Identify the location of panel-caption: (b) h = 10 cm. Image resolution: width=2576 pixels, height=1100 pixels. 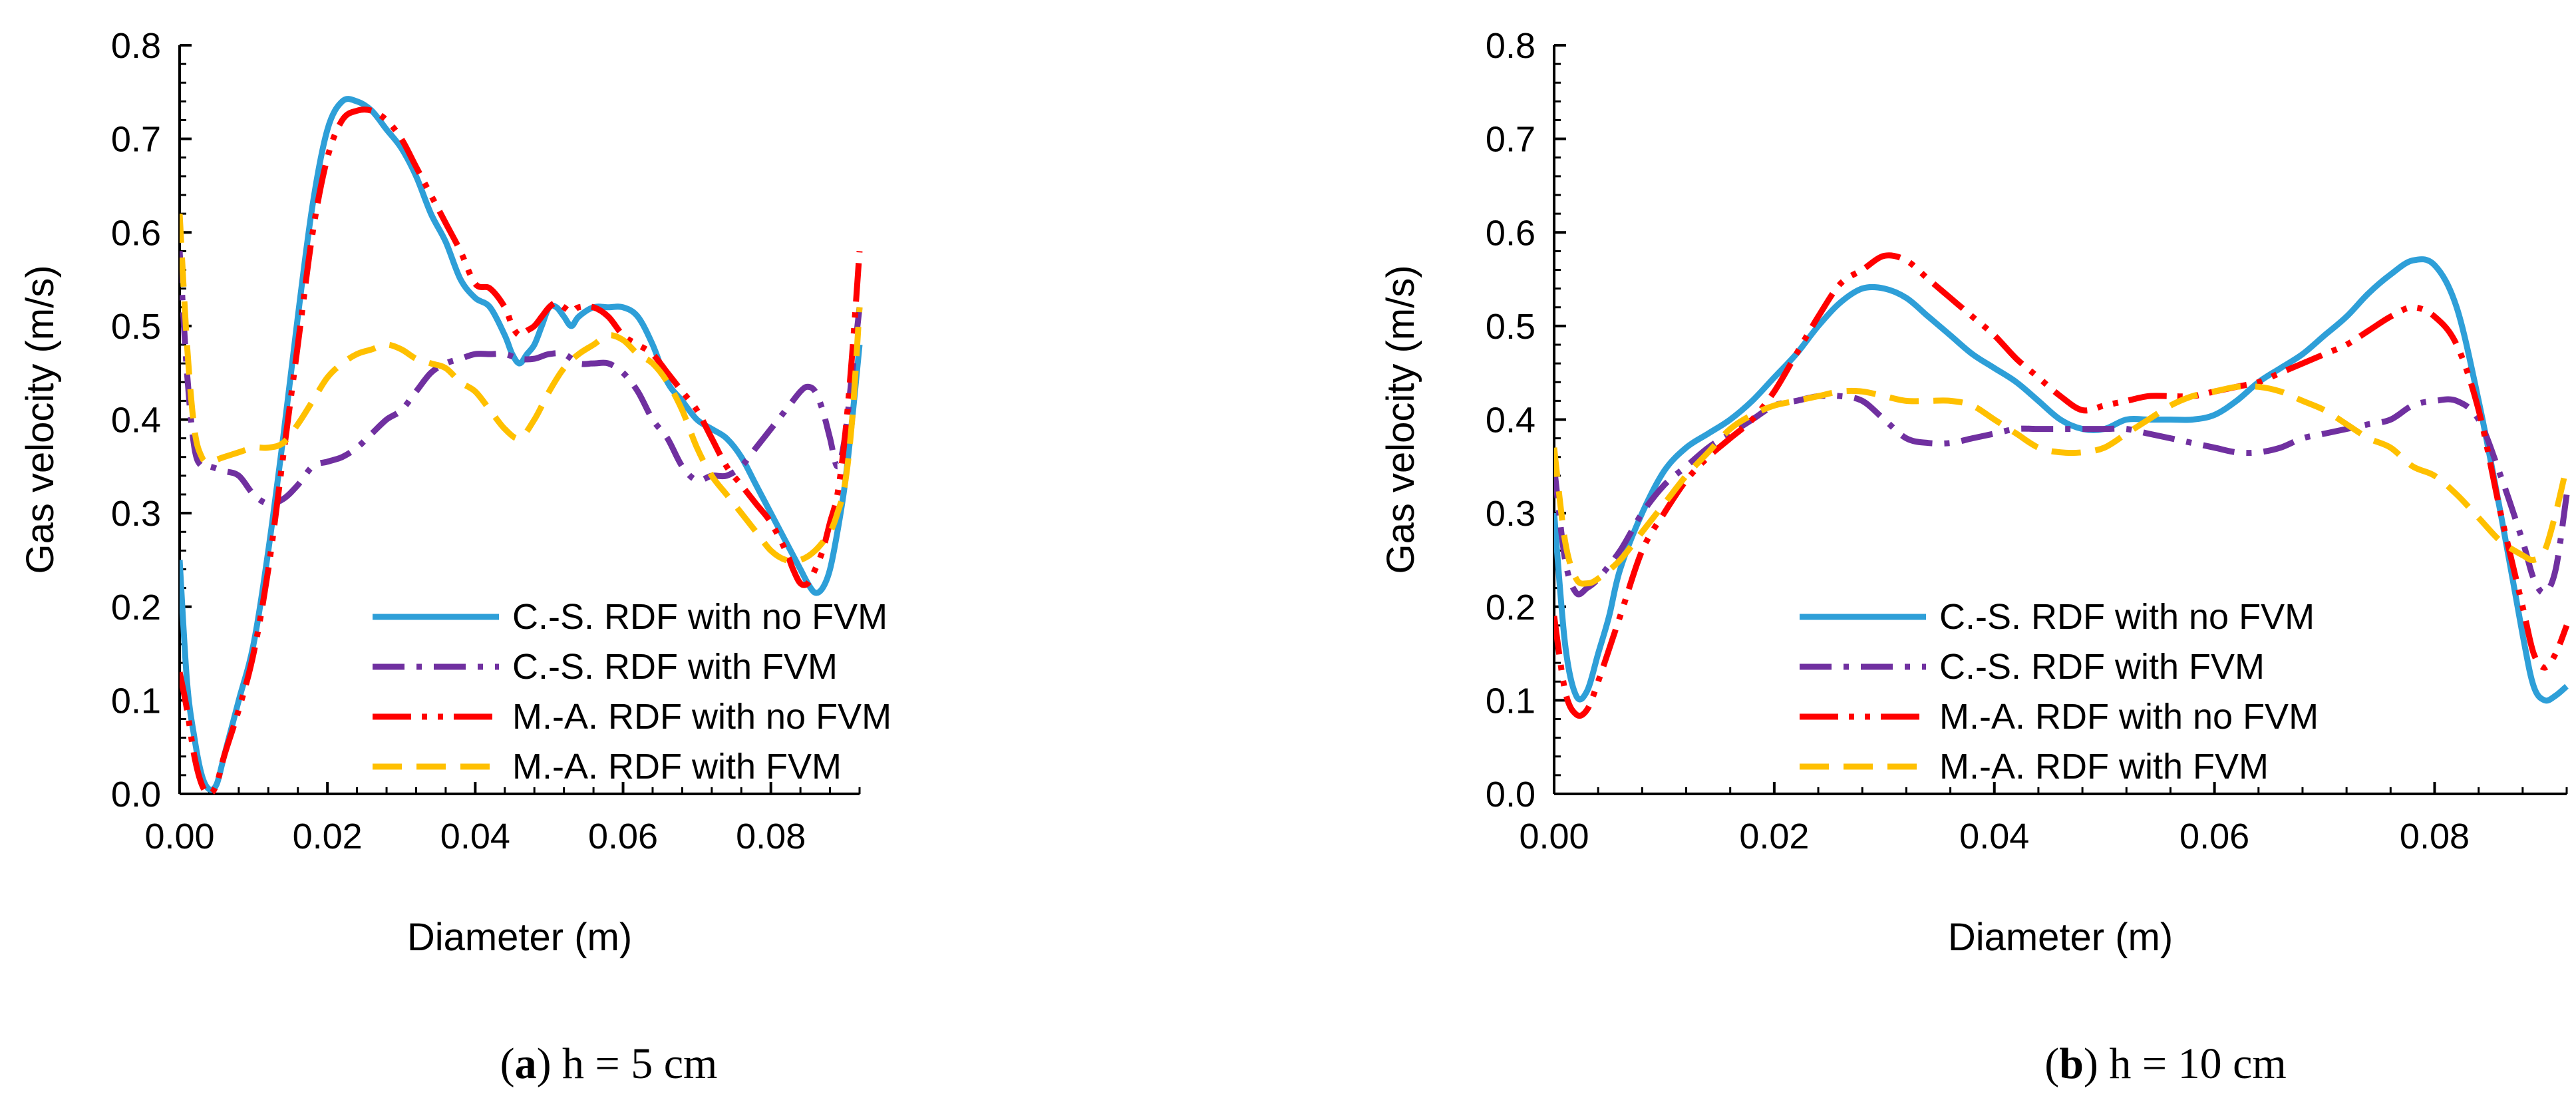
(2165, 1063).